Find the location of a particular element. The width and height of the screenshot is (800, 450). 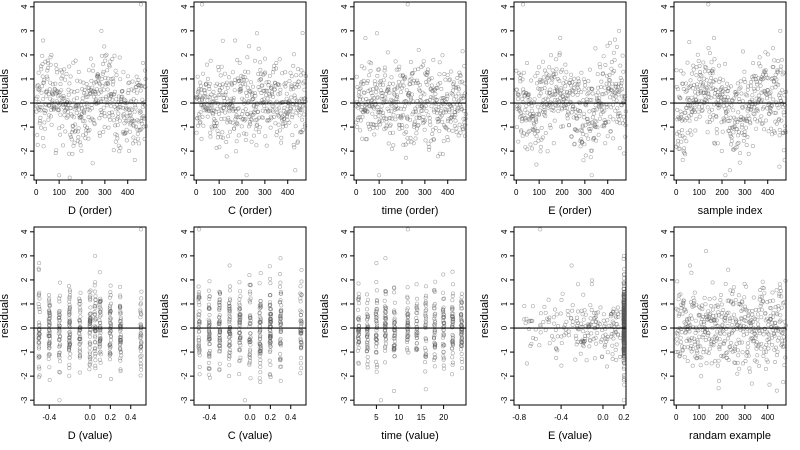

x-axis: 5 10 15 20 is located at coordinates (411, 413).